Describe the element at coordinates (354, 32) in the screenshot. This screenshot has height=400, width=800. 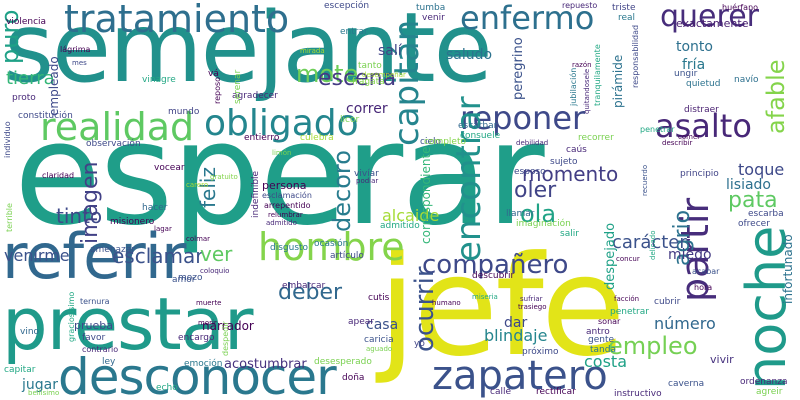
I see `word: entrar` at that location.